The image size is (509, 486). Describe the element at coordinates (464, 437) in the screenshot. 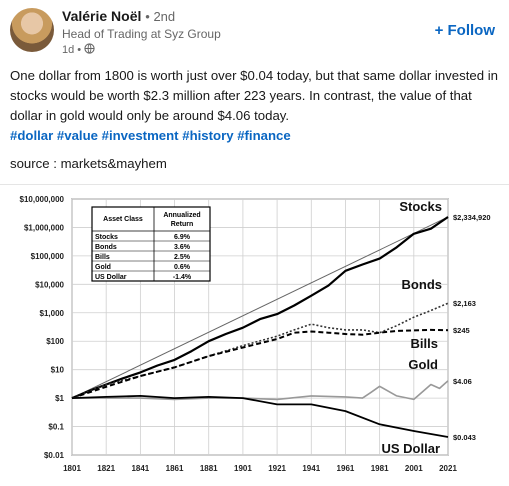

I see `series-end-value-label: $0.043` at that location.